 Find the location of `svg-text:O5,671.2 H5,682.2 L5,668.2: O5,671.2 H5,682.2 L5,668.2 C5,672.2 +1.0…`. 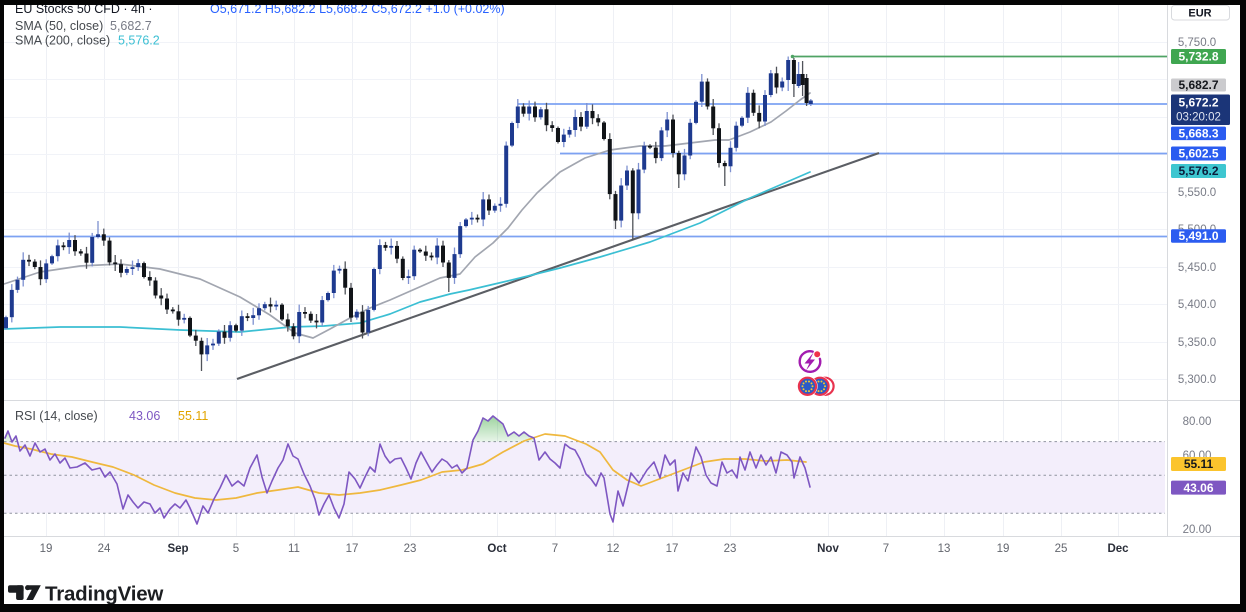

svg-text:O5,671.2 H5,682.2 L5,668.2: O5,671.2 H5,682.2 L5,668.2 C5,672.2 +1.0… is located at coordinates (357, 9).